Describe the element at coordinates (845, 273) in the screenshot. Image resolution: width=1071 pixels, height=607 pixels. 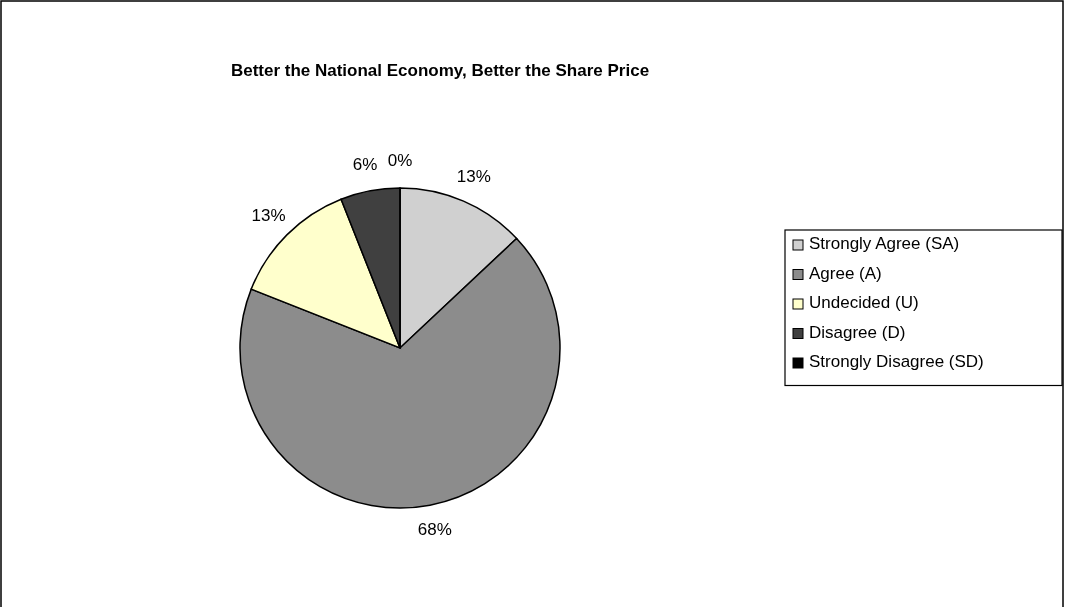
I see `legend-label: Agree (A)` at that location.